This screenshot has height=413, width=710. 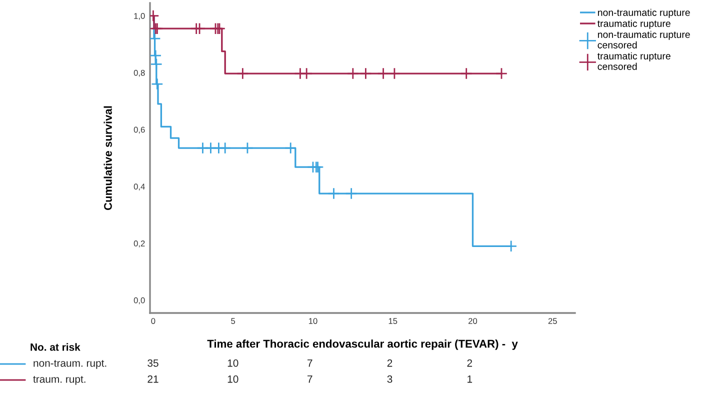 I want to click on legend-label: traumatic rupture censored, so click(x=634, y=61).